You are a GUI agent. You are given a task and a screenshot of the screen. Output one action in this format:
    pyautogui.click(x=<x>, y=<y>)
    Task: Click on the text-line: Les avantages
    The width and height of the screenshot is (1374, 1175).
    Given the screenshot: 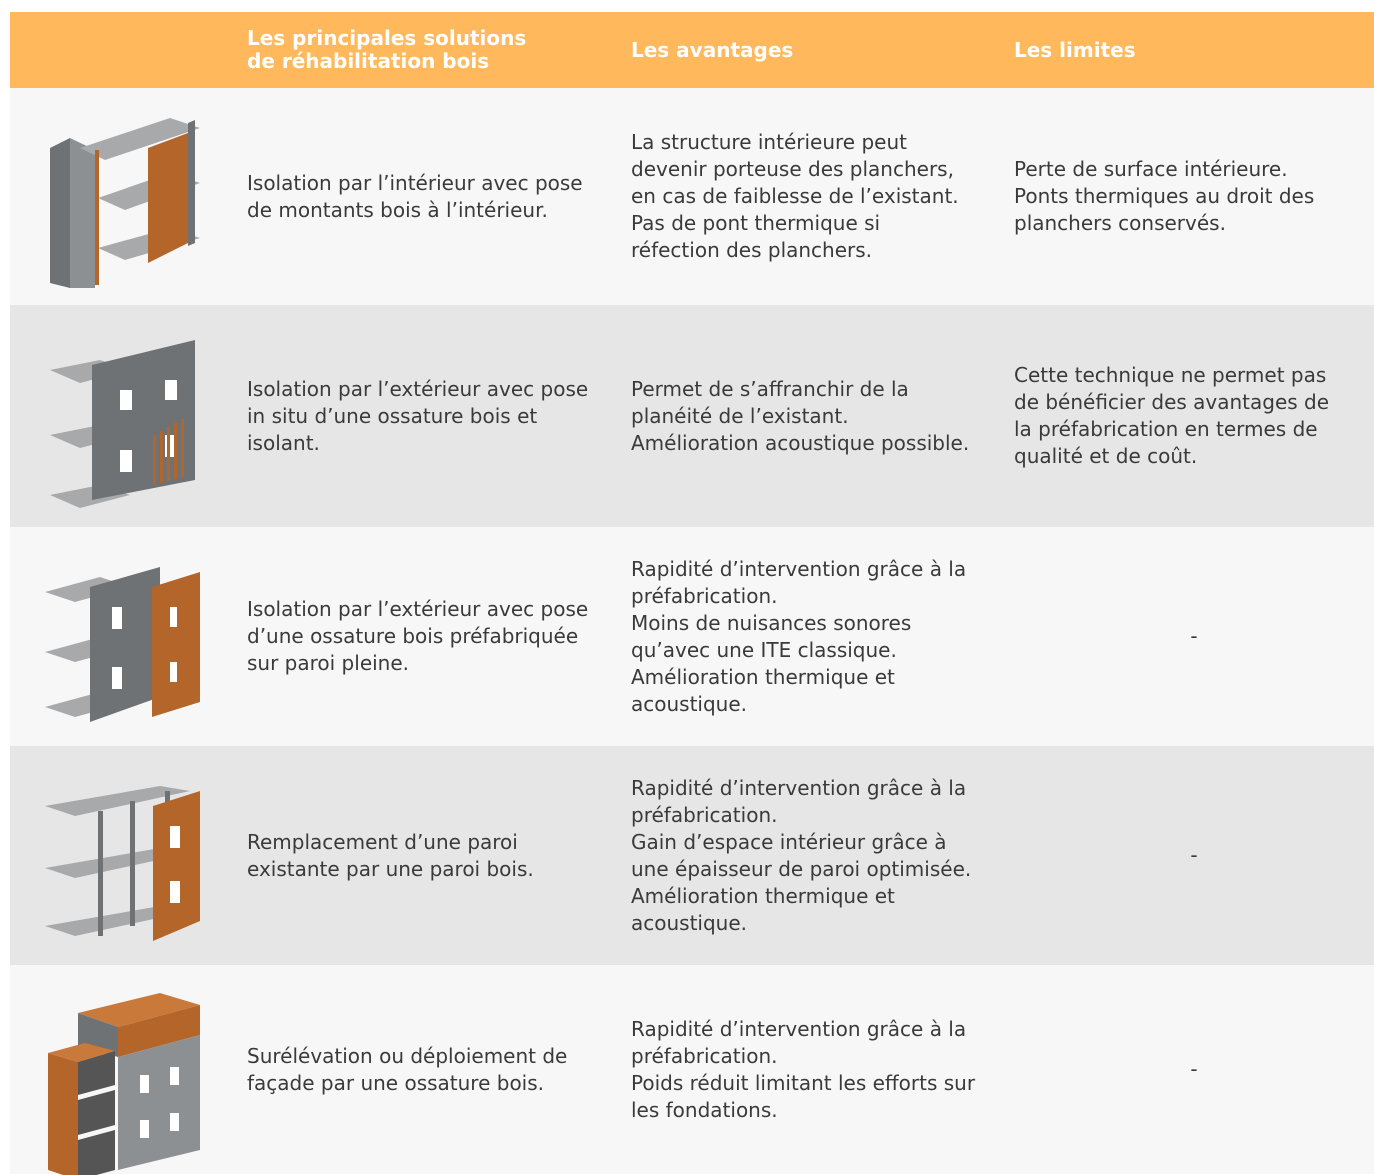 What is the action you would take?
    pyautogui.click(x=712, y=49)
    